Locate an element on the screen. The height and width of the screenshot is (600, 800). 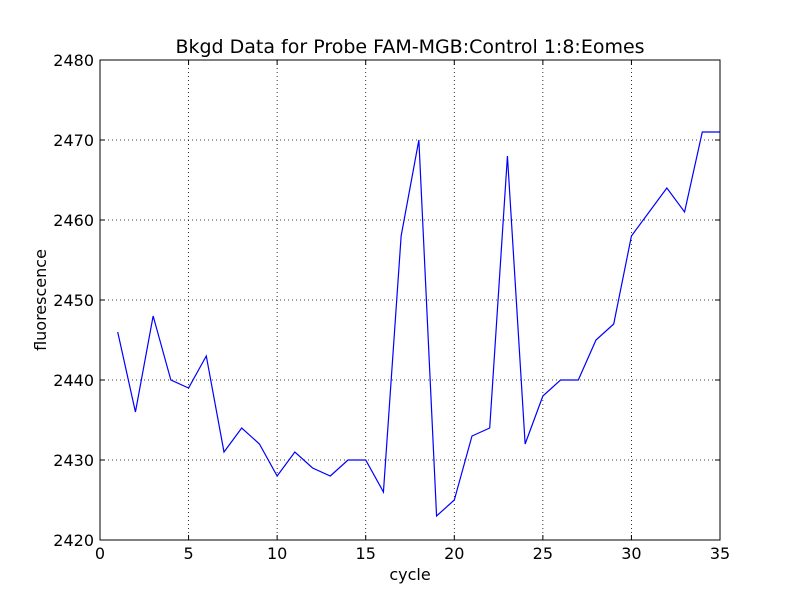
x-tick-label: 5 is located at coordinates (188, 553).